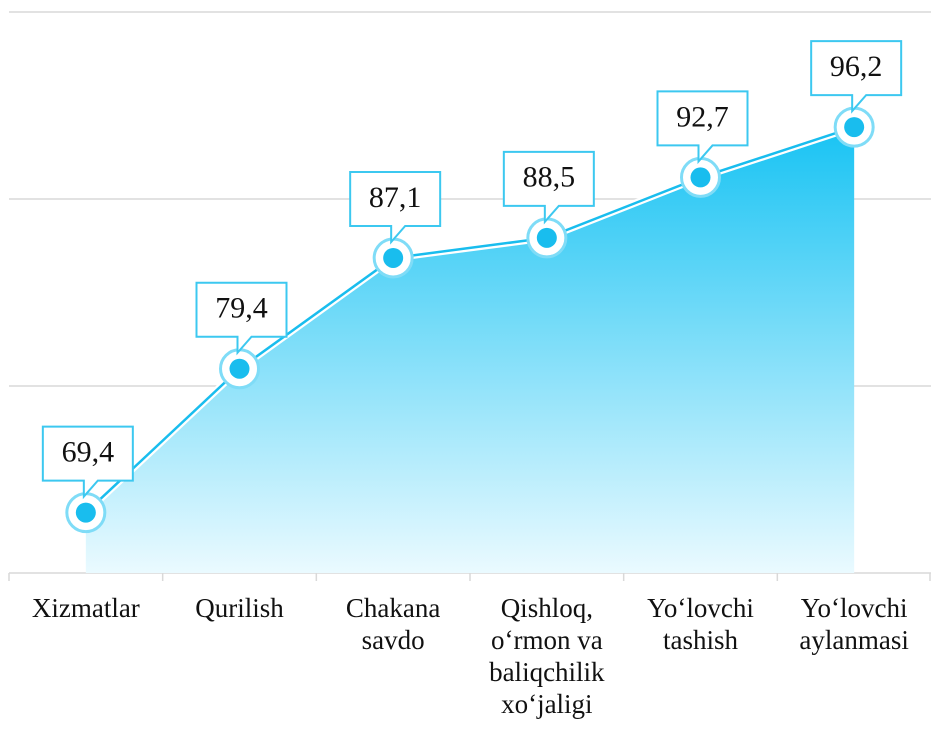  I want to click on value-label: 96,2, so click(856, 66).